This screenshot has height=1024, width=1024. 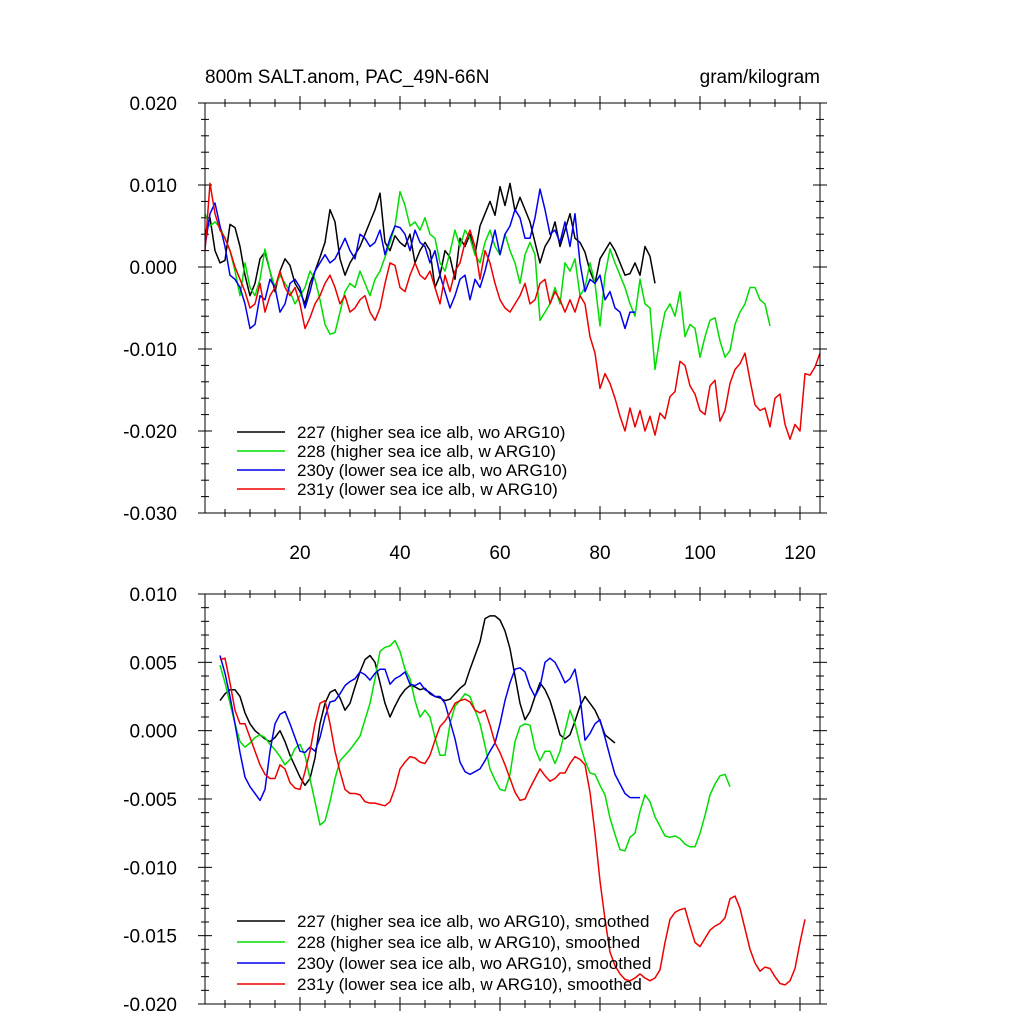 I want to click on legend-label-1: 228 (higher sea ice alb, w ARG10), so click(x=426, y=451).